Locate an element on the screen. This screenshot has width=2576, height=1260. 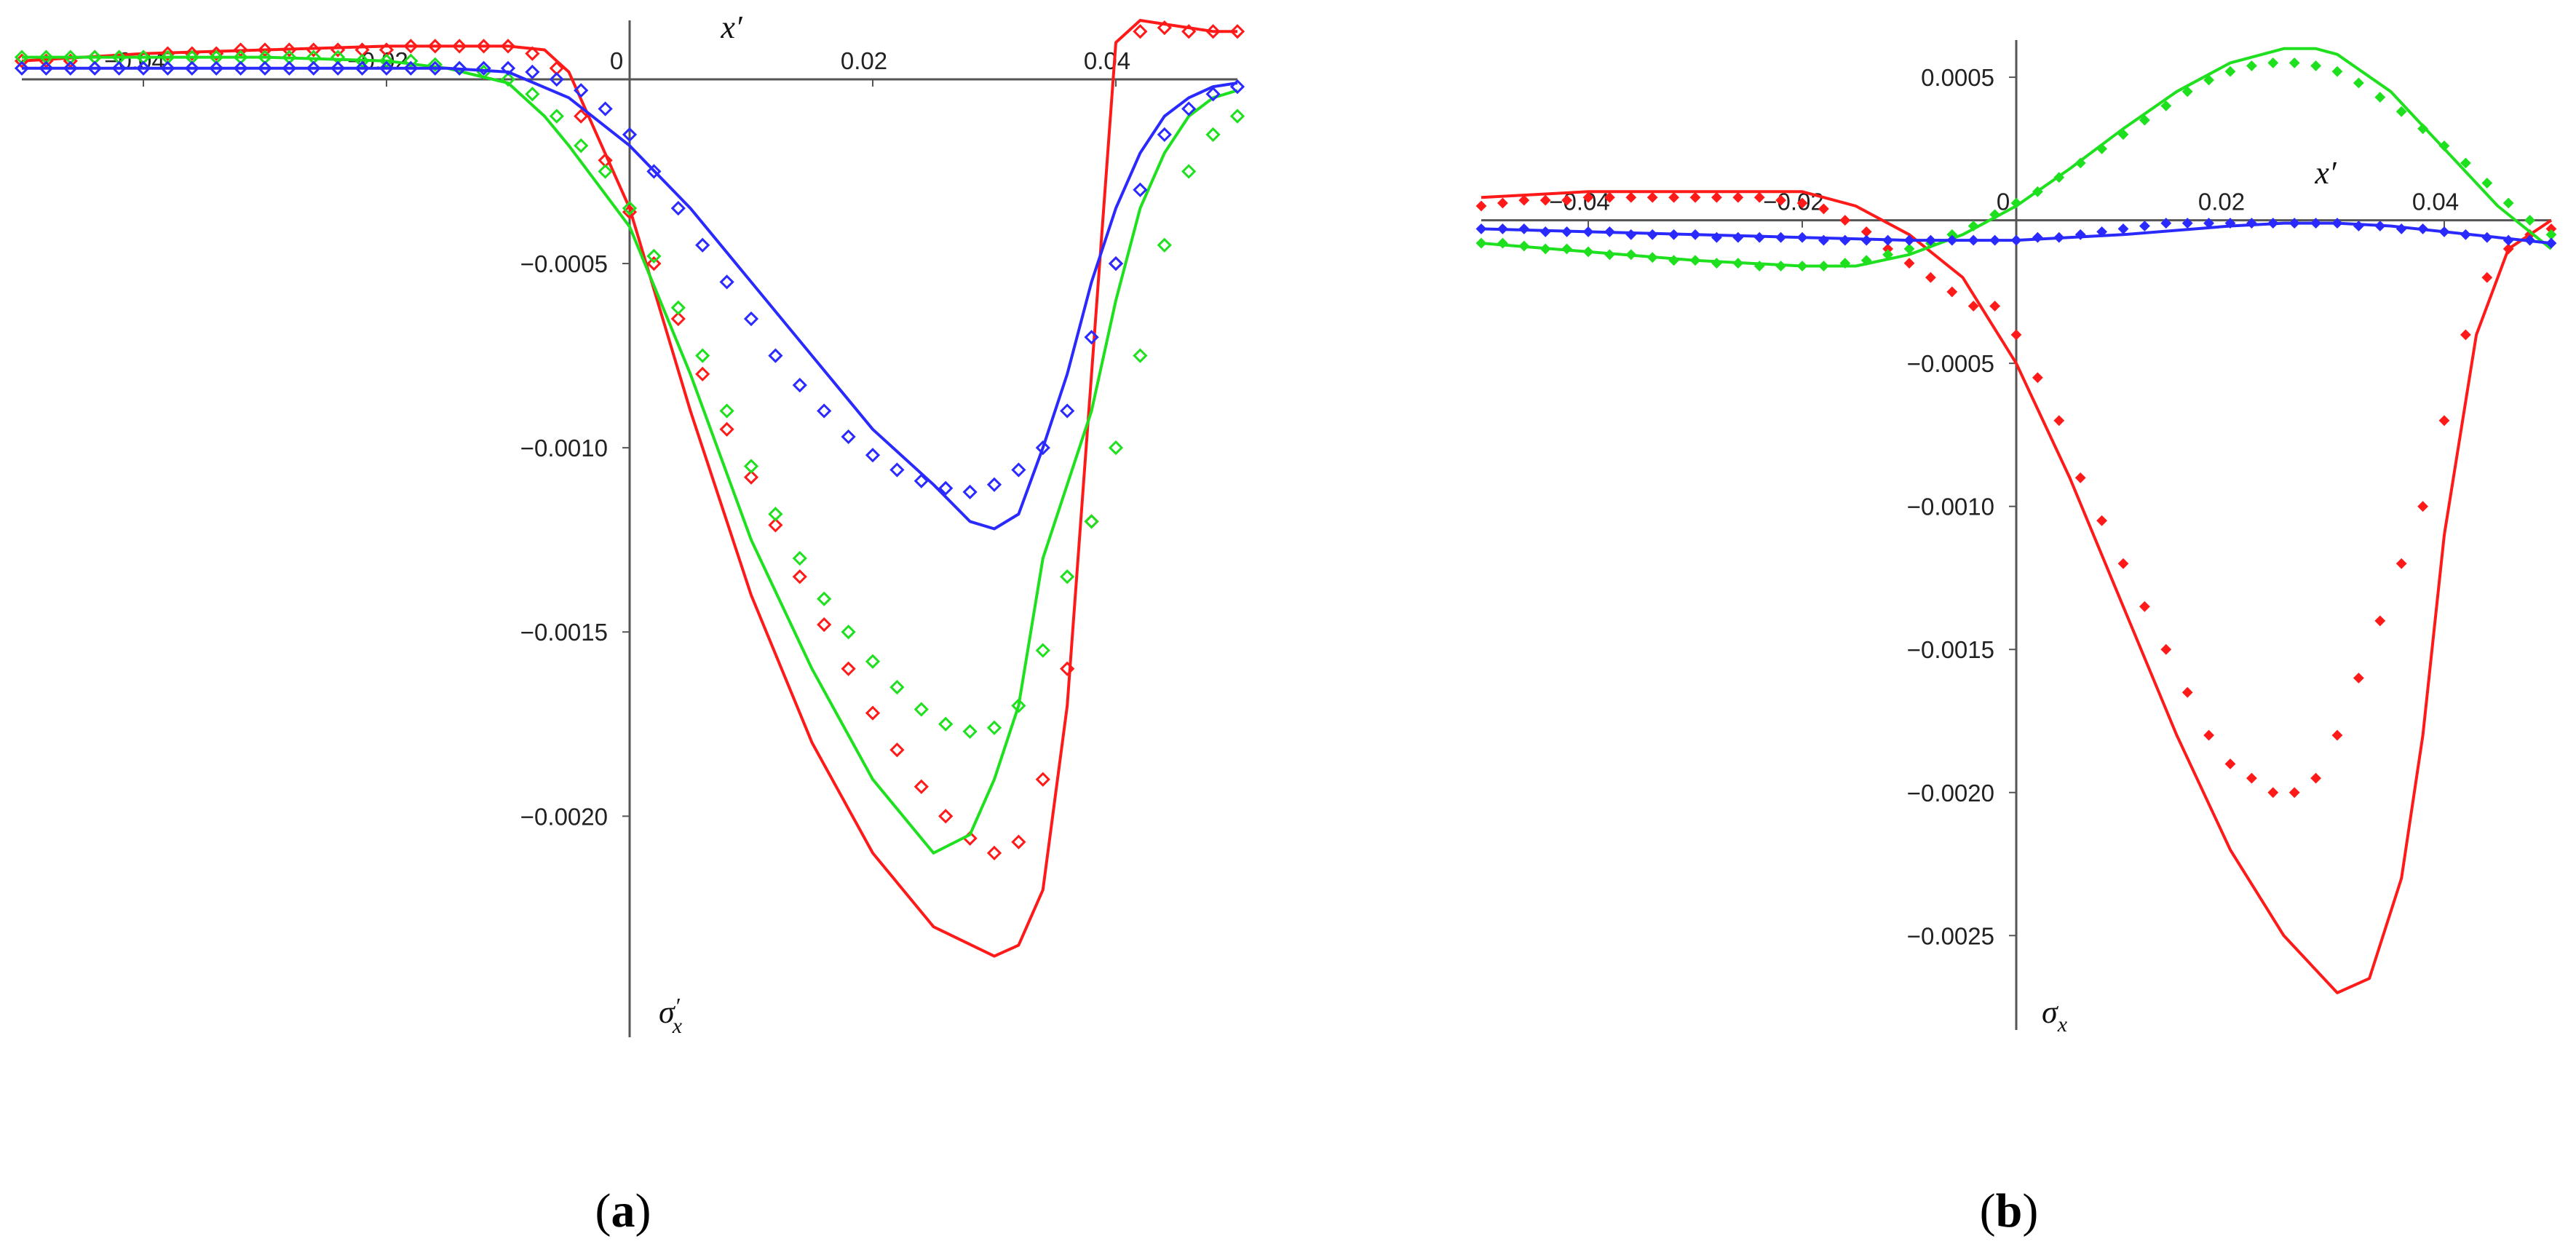
y-tick-label: −0.0010 is located at coordinates (564, 448).